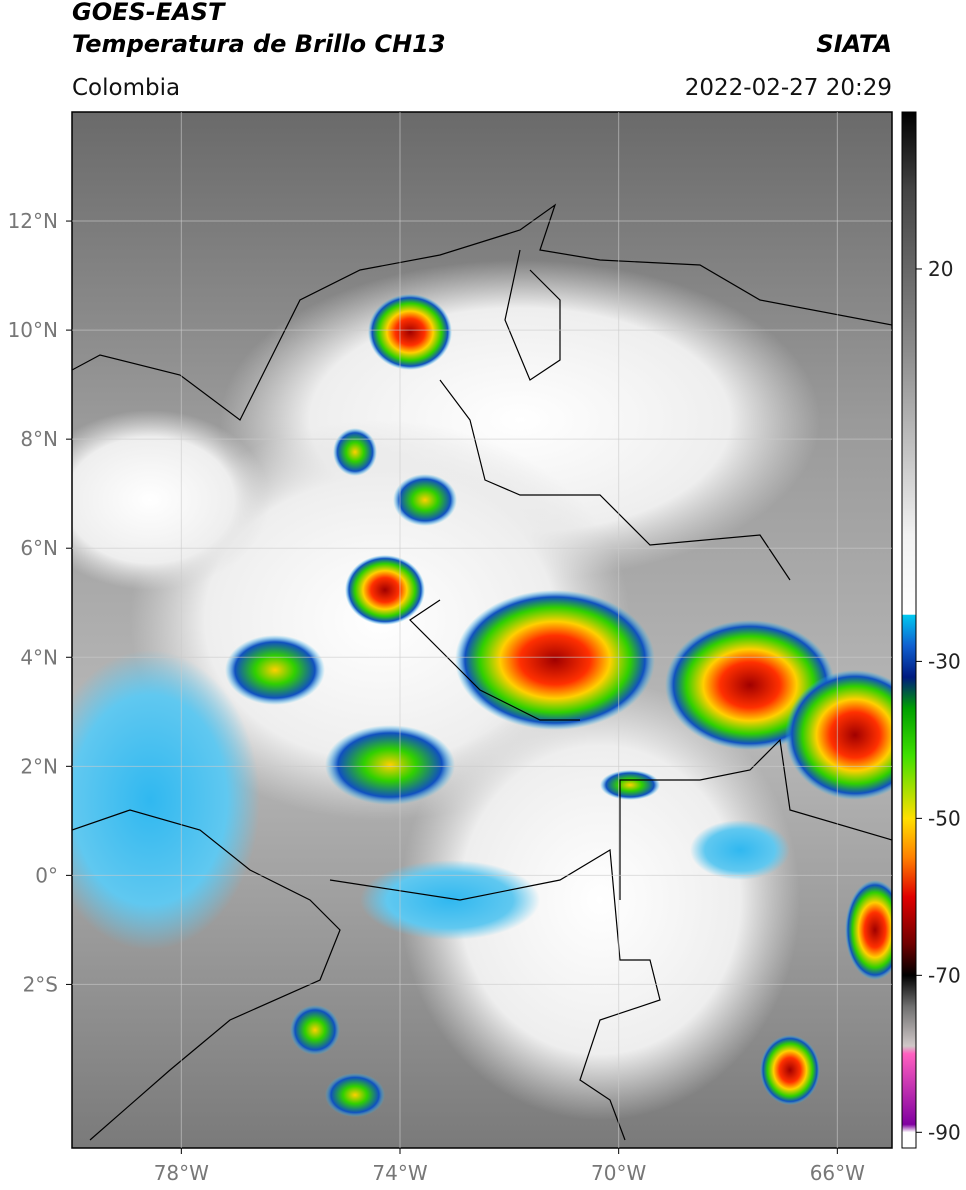 The height and width of the screenshot is (1190, 966). What do you see at coordinates (854, 44) in the screenshot?
I see `source: SIATA` at bounding box center [854, 44].